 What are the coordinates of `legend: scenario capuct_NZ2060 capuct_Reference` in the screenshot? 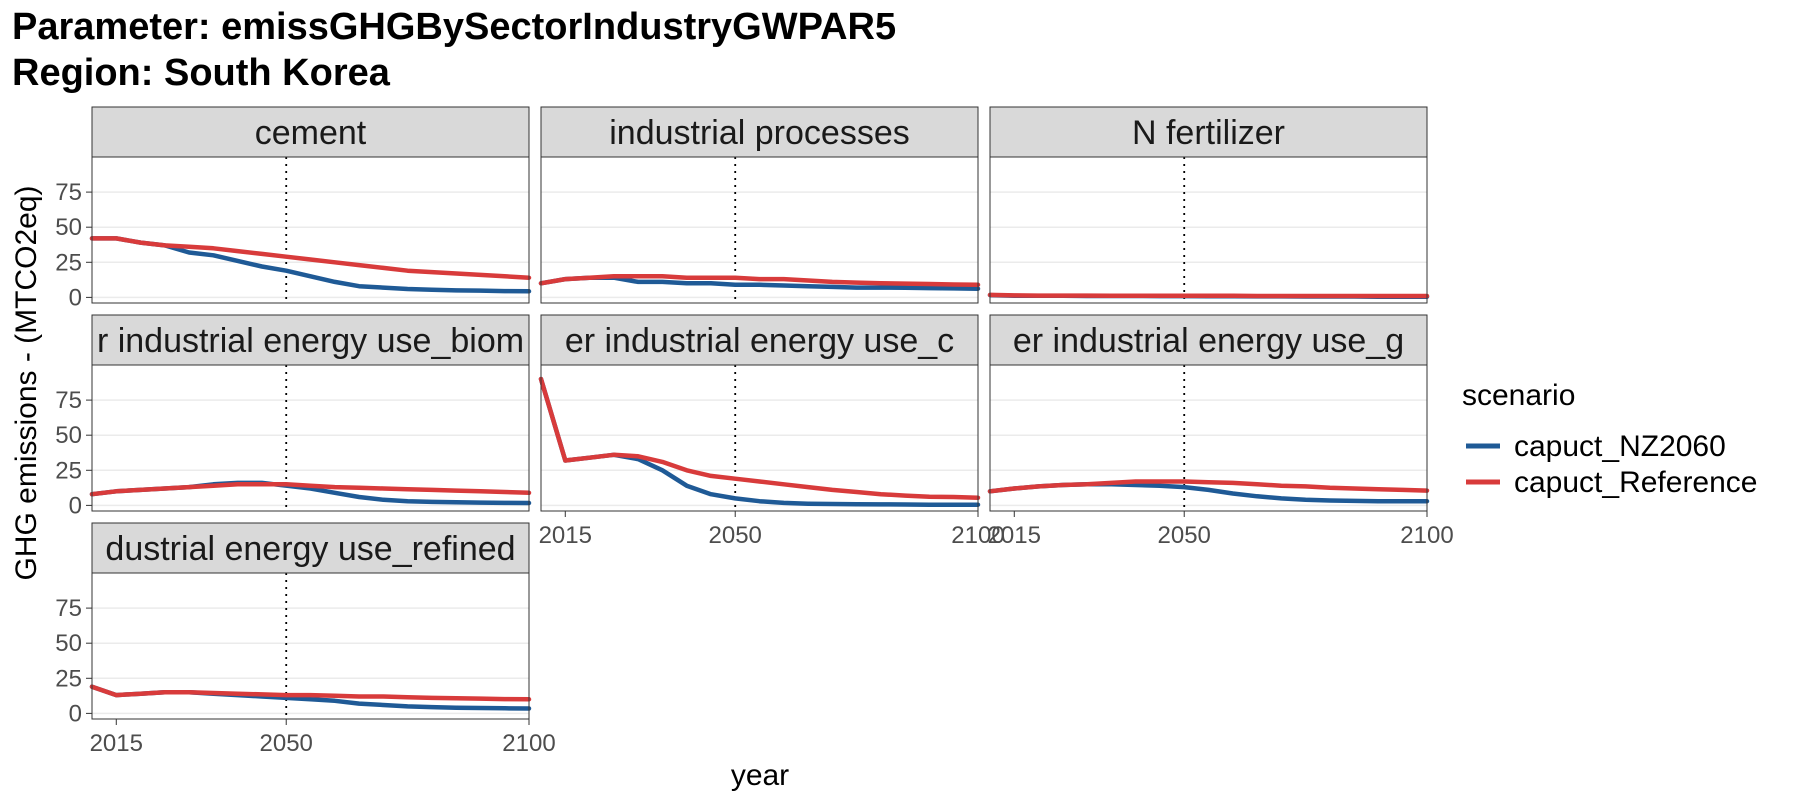 It's located at (1610, 439).